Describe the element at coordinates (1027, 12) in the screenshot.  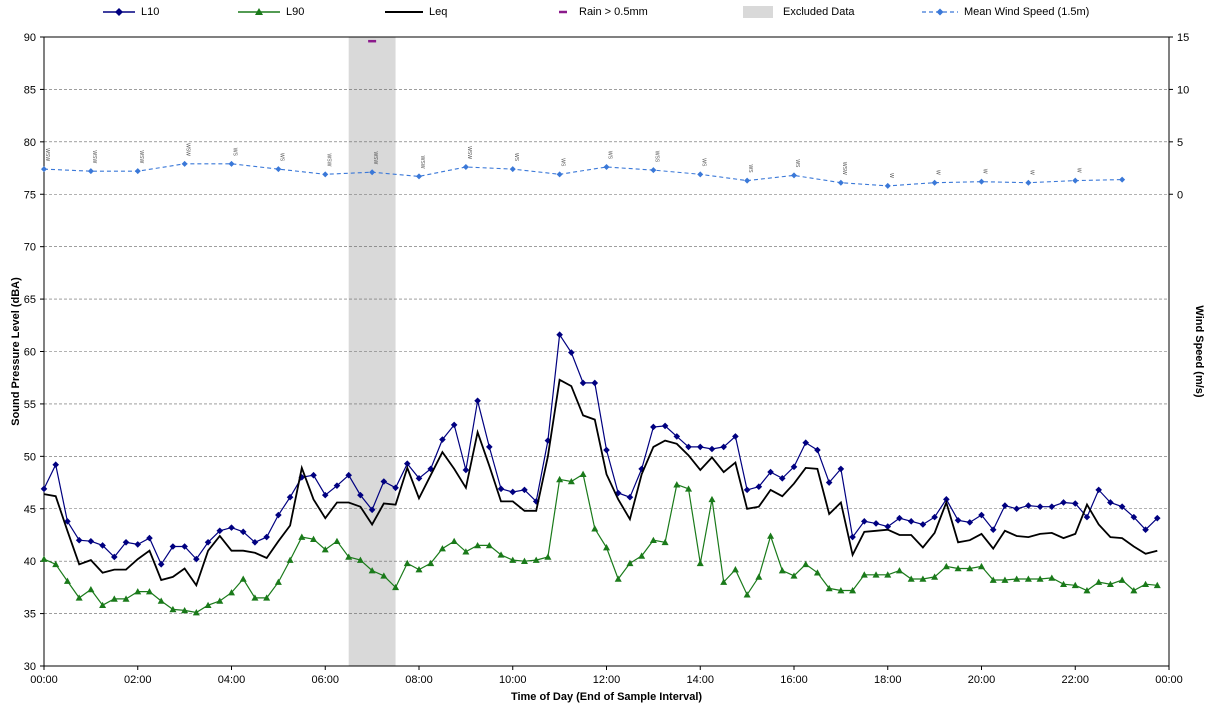
I see `legend-label-wind: Mean Wind Speed (1.5m)` at that location.